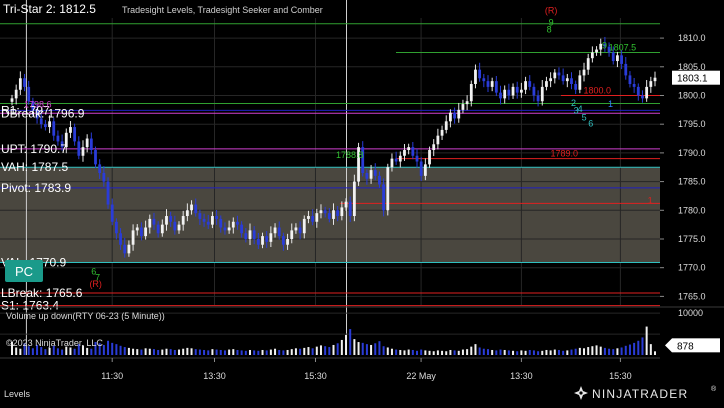 This screenshot has height=408, width=724. Describe the element at coordinates (330, 323) in the screenshot. I see `volume-grid` at that location.